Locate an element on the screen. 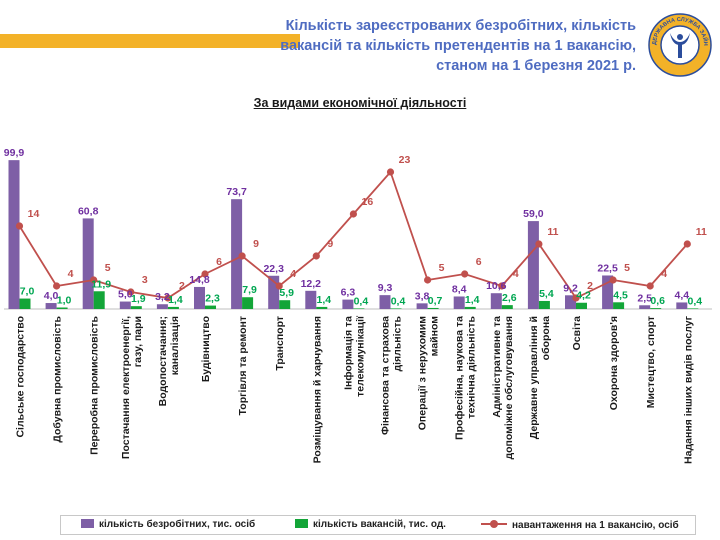 The height and width of the screenshot is (540, 720). category-label-line: газу, пари is located at coordinates (138, 341).